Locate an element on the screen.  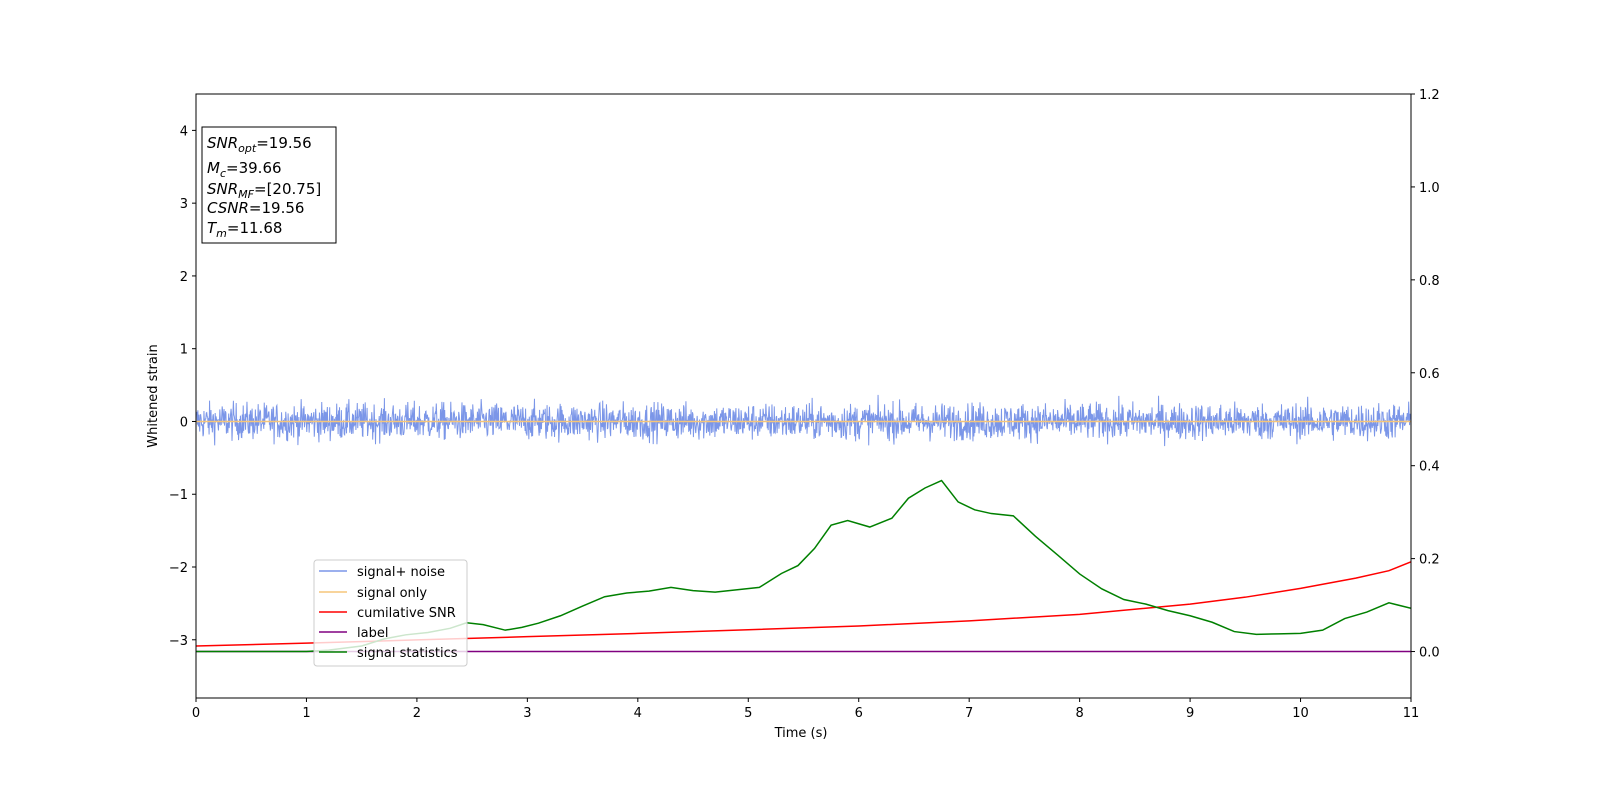
y2-tick-label: 0.2 is located at coordinates (1429, 560).